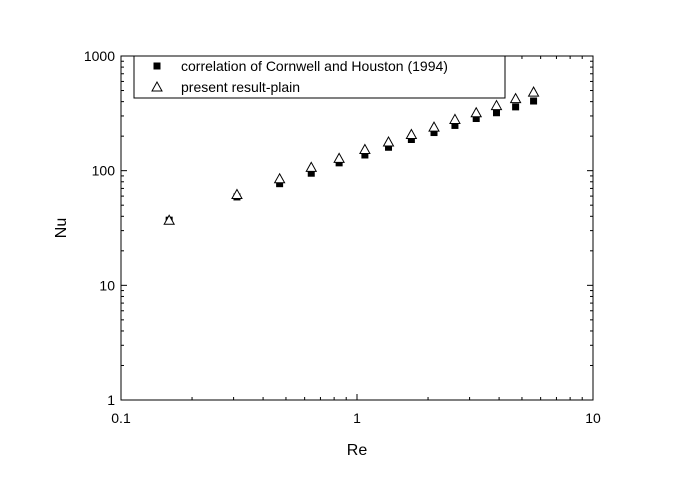  I want to click on y-tick-label: 1, so click(111, 400).